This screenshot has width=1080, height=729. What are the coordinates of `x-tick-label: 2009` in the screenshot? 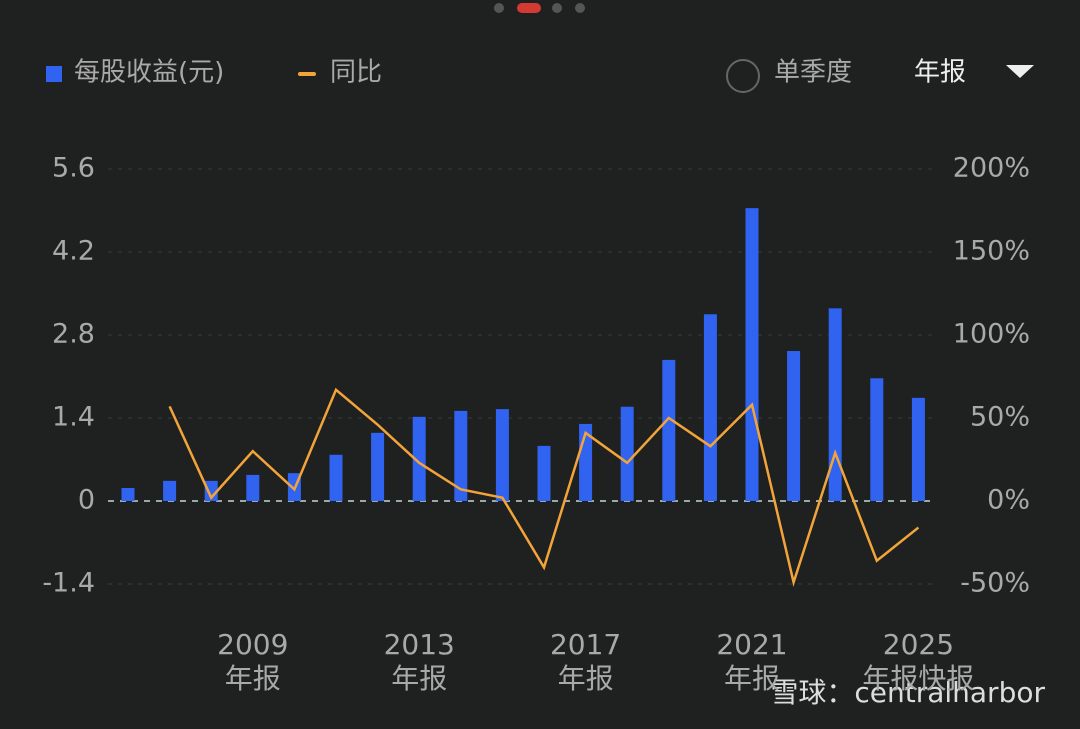 It's located at (252, 644).